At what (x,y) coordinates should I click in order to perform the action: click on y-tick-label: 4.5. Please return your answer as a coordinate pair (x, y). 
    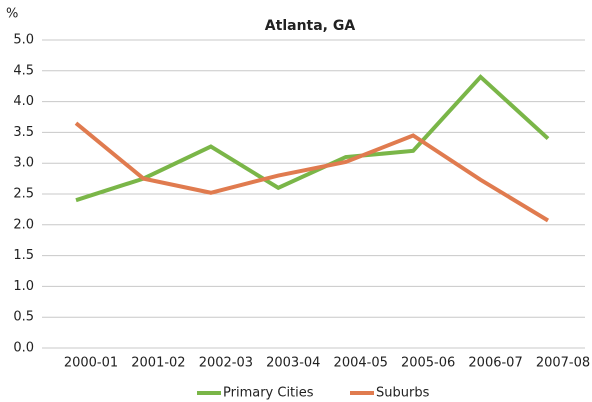
    Looking at the image, I should click on (23, 70).